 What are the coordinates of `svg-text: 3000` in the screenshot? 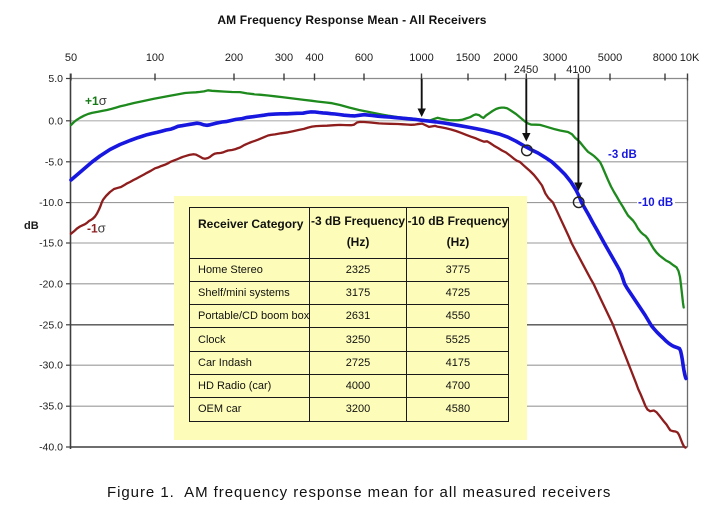 It's located at (555, 58).